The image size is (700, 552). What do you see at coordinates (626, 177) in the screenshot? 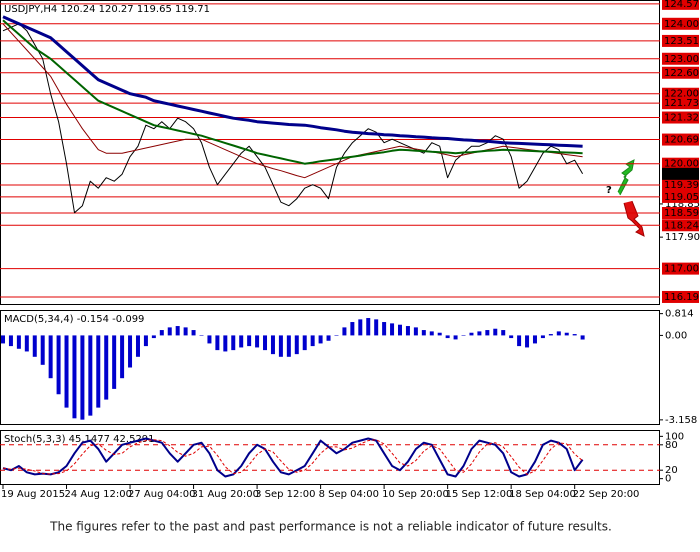
I see `up-arrow` at bounding box center [626, 177].